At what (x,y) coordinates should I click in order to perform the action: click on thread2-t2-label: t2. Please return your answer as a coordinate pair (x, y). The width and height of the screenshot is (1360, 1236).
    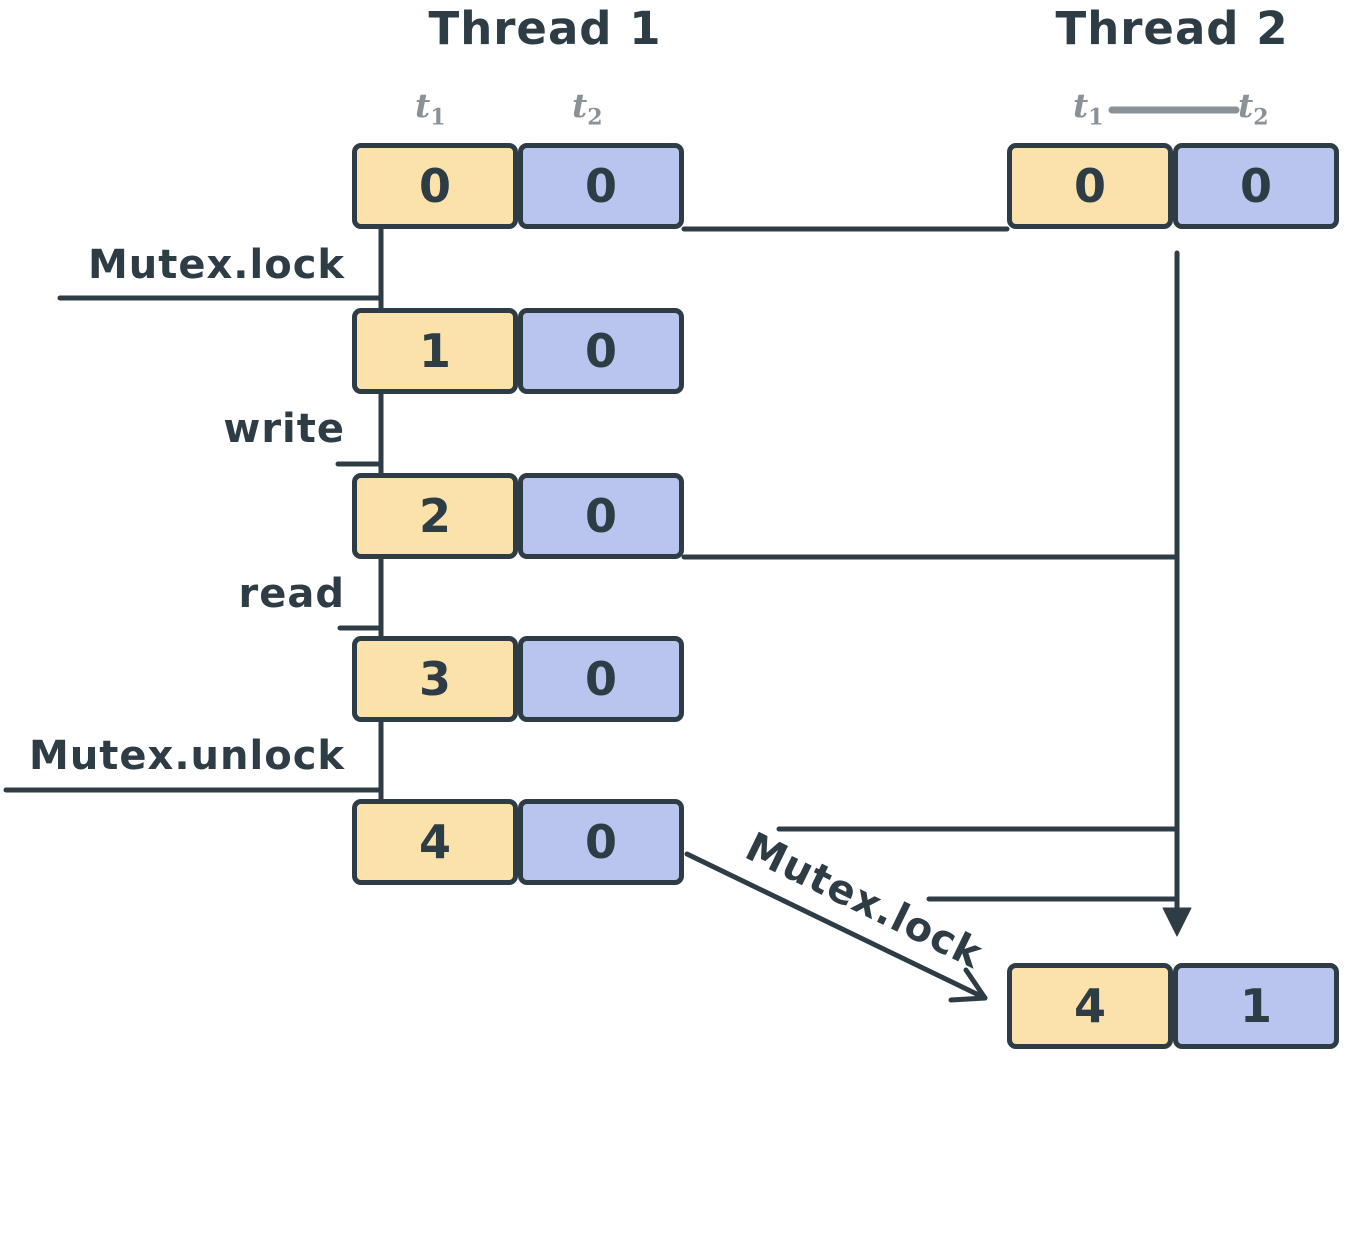
    Looking at the image, I should click on (1253, 108).